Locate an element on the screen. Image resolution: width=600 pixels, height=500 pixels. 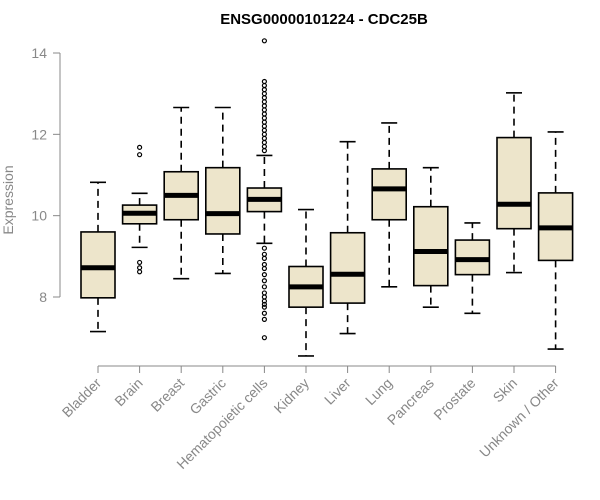
box-prostate is located at coordinates (472, 268).